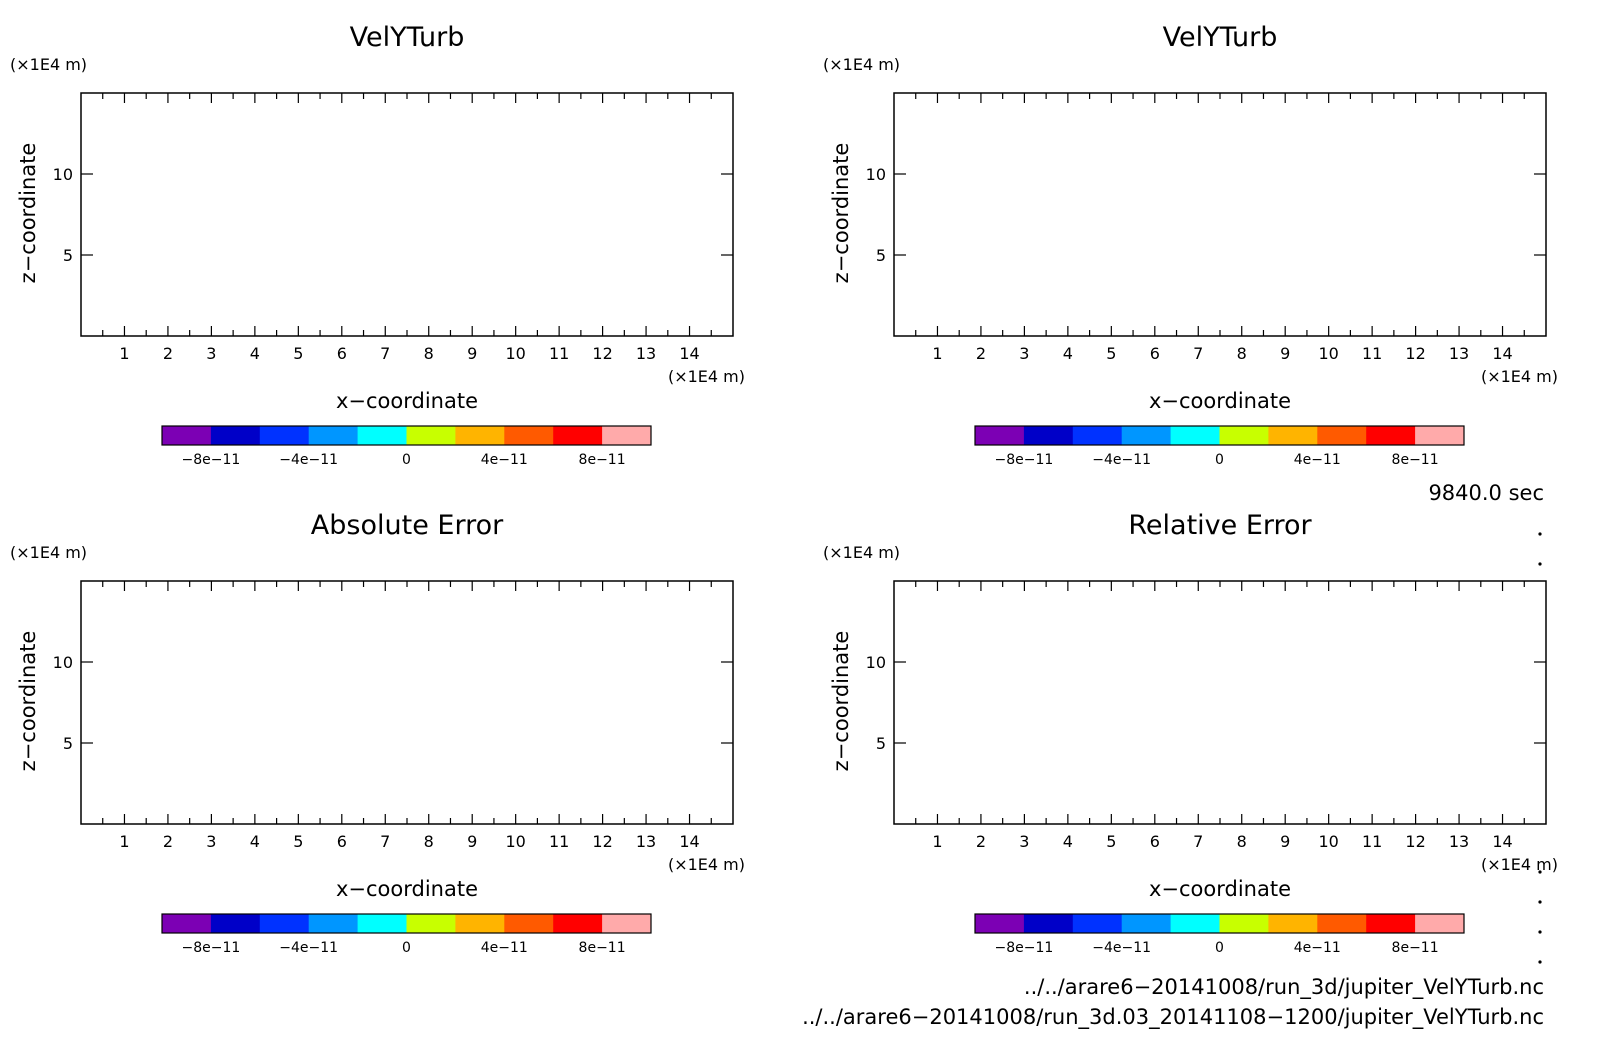 The image size is (1604, 1054). What do you see at coordinates (1540, 748) in the screenshot?
I see `footer-dots` at bounding box center [1540, 748].